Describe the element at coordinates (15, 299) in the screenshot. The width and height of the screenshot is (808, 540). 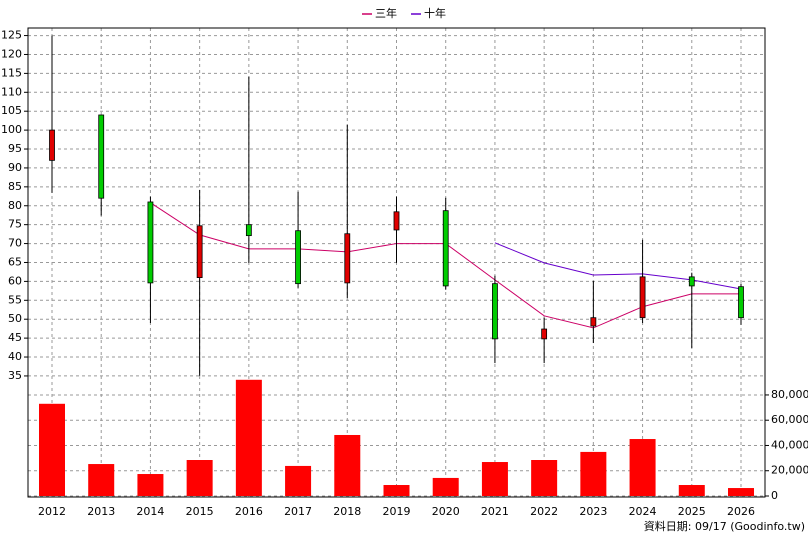
I see `y-tick-label: 55` at that location.